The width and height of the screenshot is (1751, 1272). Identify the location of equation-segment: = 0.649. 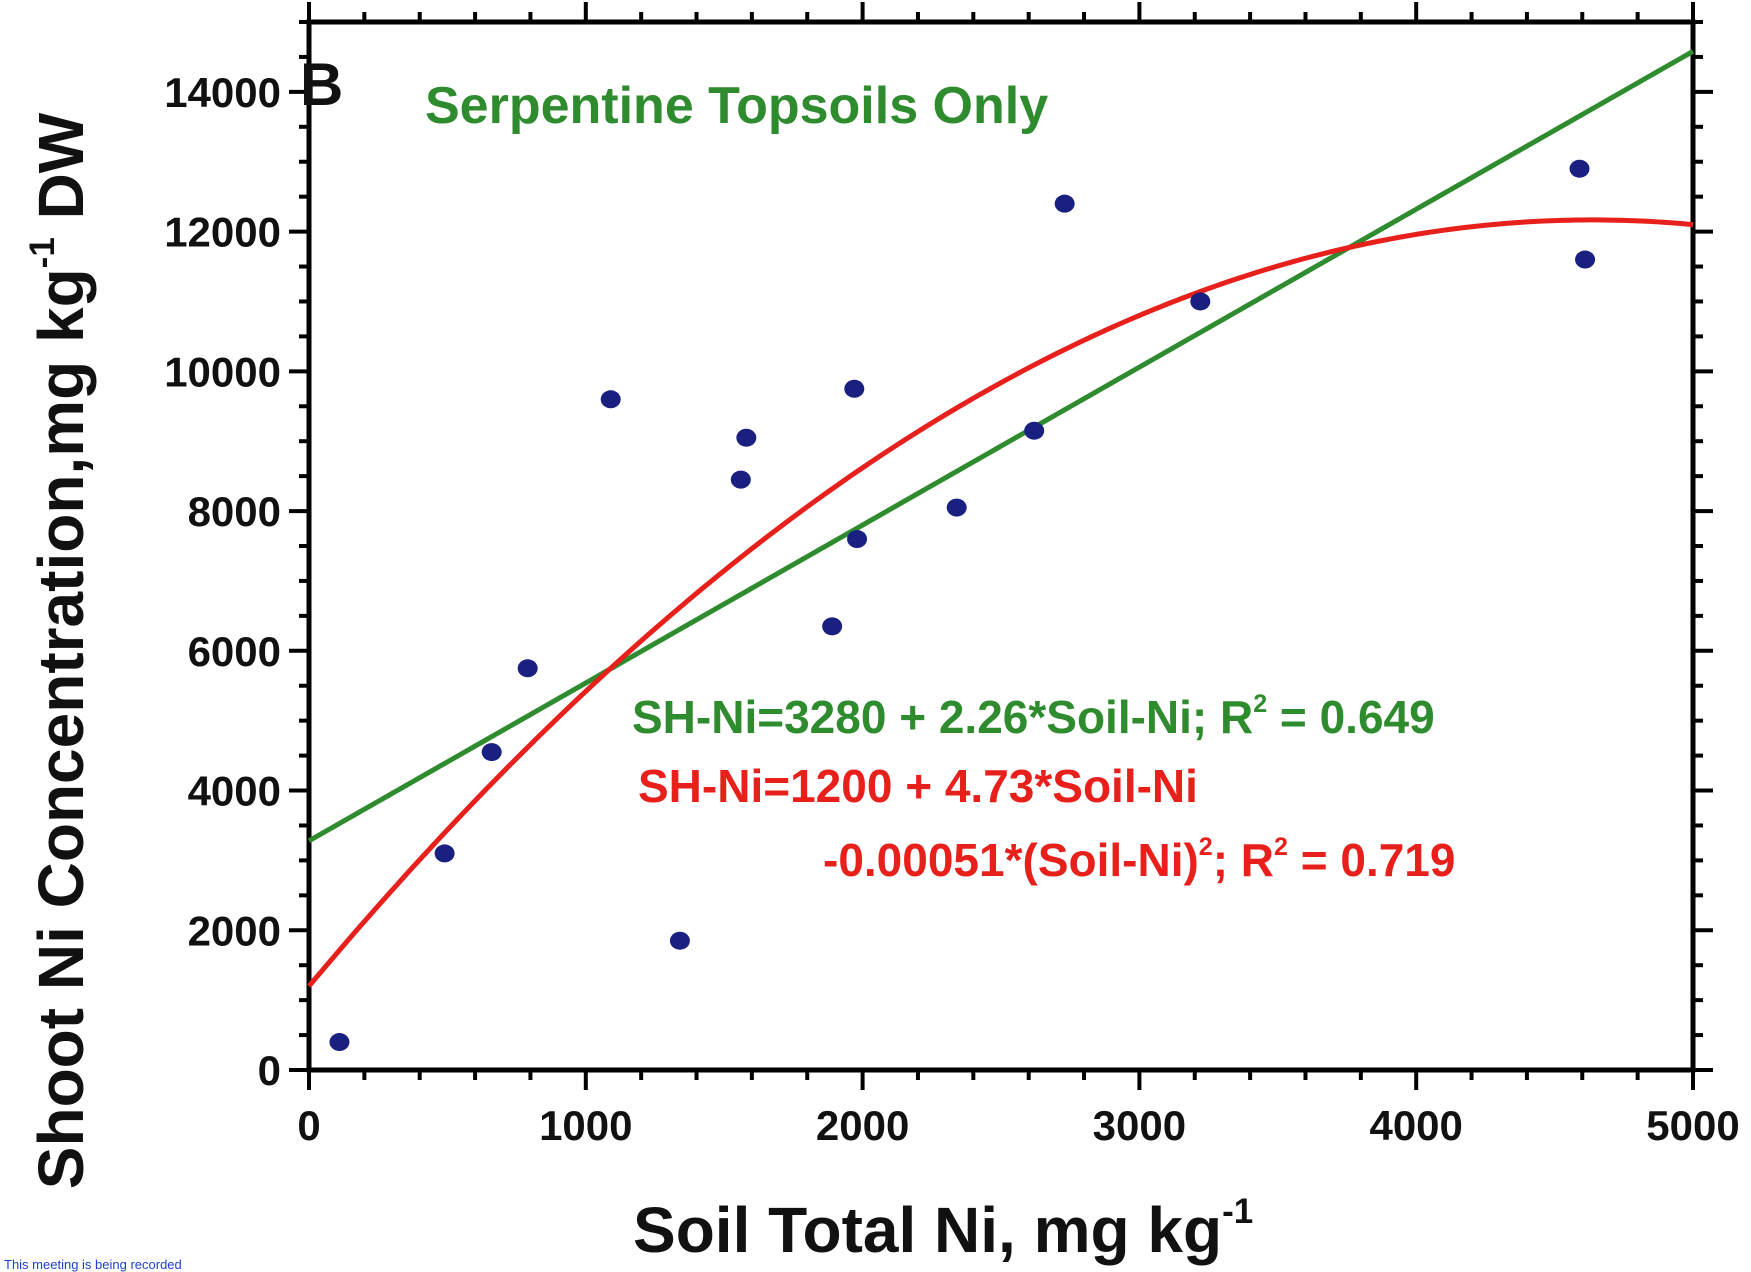
(1351, 717).